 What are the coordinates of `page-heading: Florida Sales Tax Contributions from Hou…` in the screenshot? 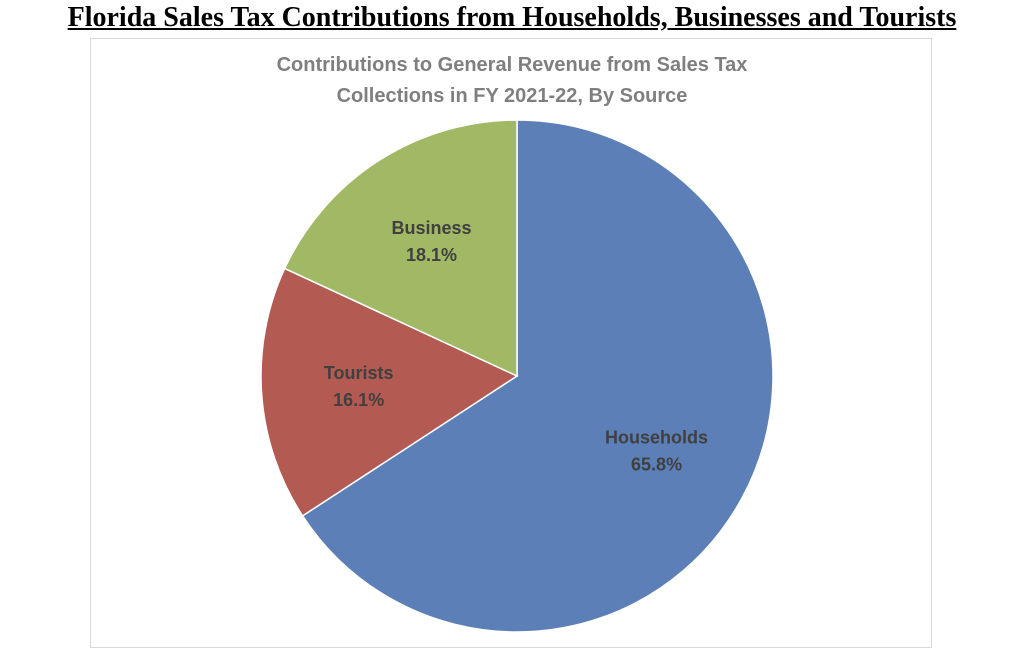 It's located at (512, 17).